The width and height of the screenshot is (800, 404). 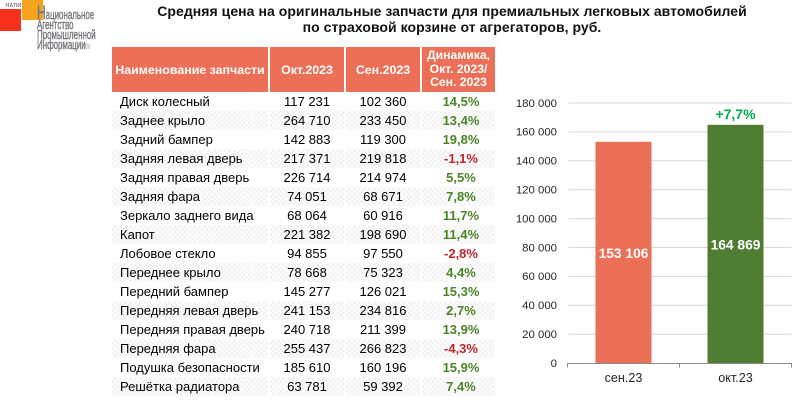 What do you see at coordinates (539, 335) in the screenshot?
I see `svg-text: 20 000` at bounding box center [539, 335].